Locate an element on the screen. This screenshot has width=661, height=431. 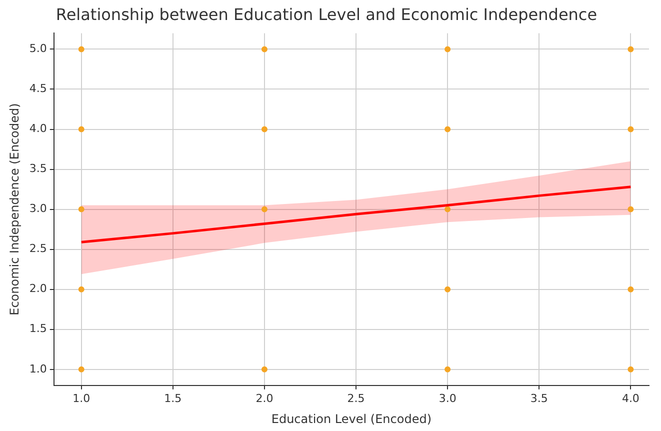
y-tick-label: 3.0 is located at coordinates (38, 209).